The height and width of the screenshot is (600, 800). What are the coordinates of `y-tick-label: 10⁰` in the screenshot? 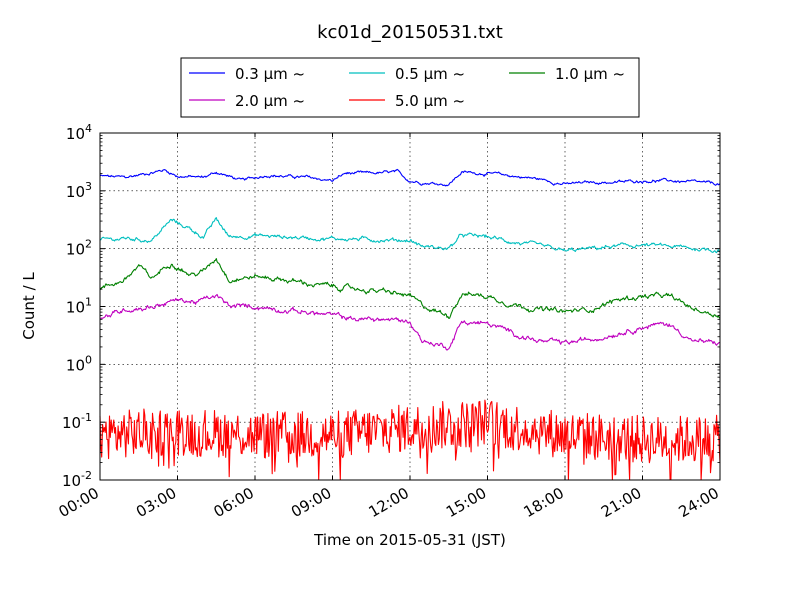 It's located at (79, 363).